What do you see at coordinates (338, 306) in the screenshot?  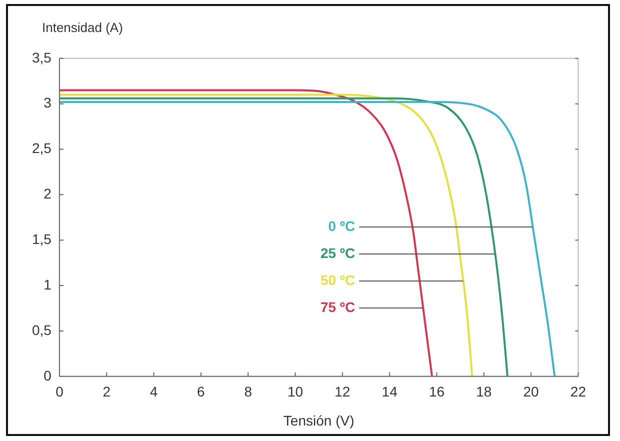 I see `text: 75 ºC` at bounding box center [338, 306].